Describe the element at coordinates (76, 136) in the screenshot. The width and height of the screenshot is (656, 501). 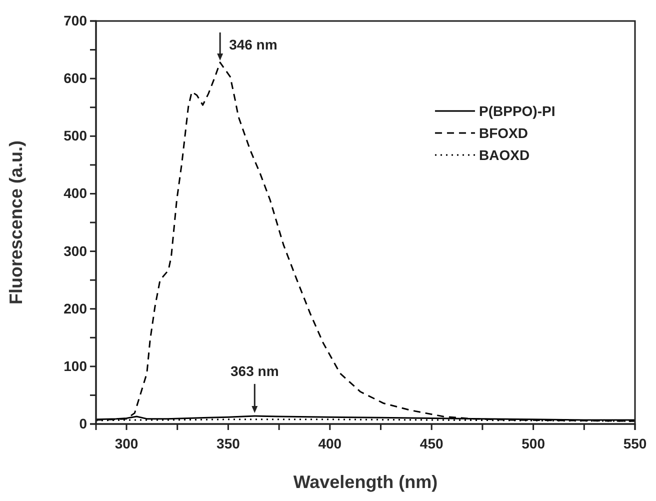
I see `y-tick-label: 500` at that location.